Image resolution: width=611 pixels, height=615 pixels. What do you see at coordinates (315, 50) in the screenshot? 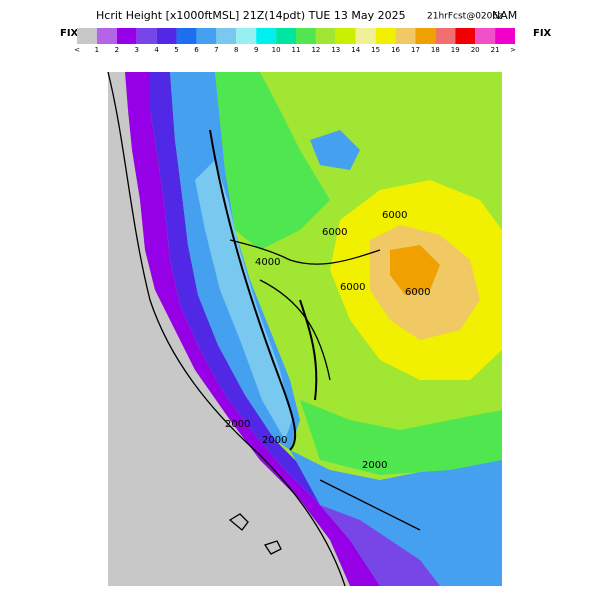
I see `colorbar-label: 12` at bounding box center [315, 50].